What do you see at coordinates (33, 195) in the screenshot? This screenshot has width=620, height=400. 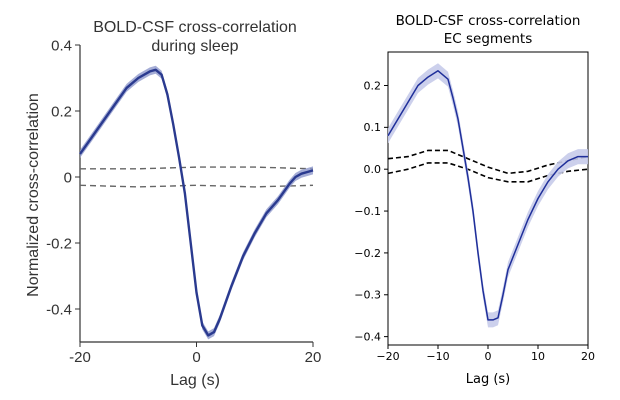 I see `left-y-axis-label: Normalized cross-correlation` at bounding box center [33, 195].